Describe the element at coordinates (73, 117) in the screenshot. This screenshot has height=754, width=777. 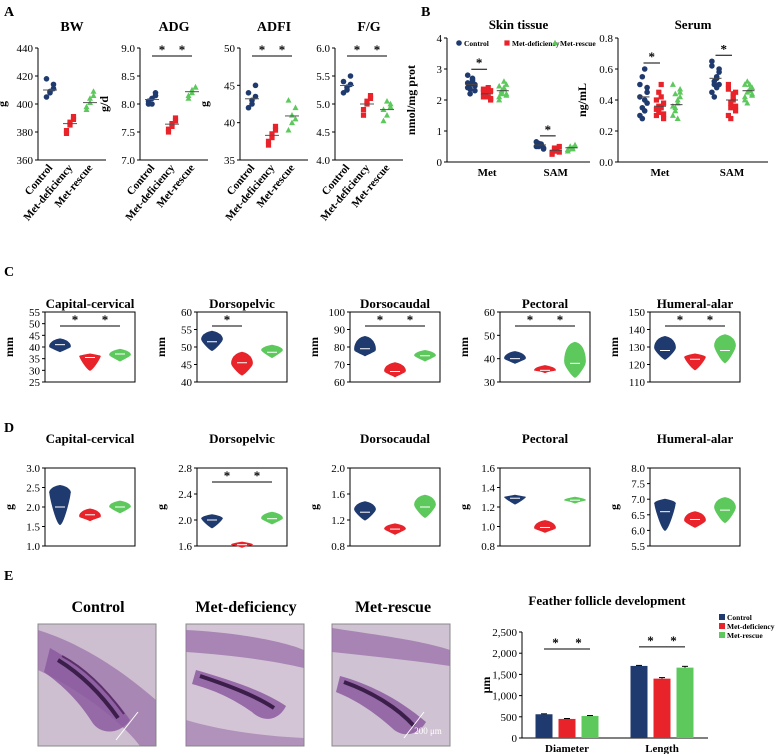
I see `panel-a-1-point` at that location.